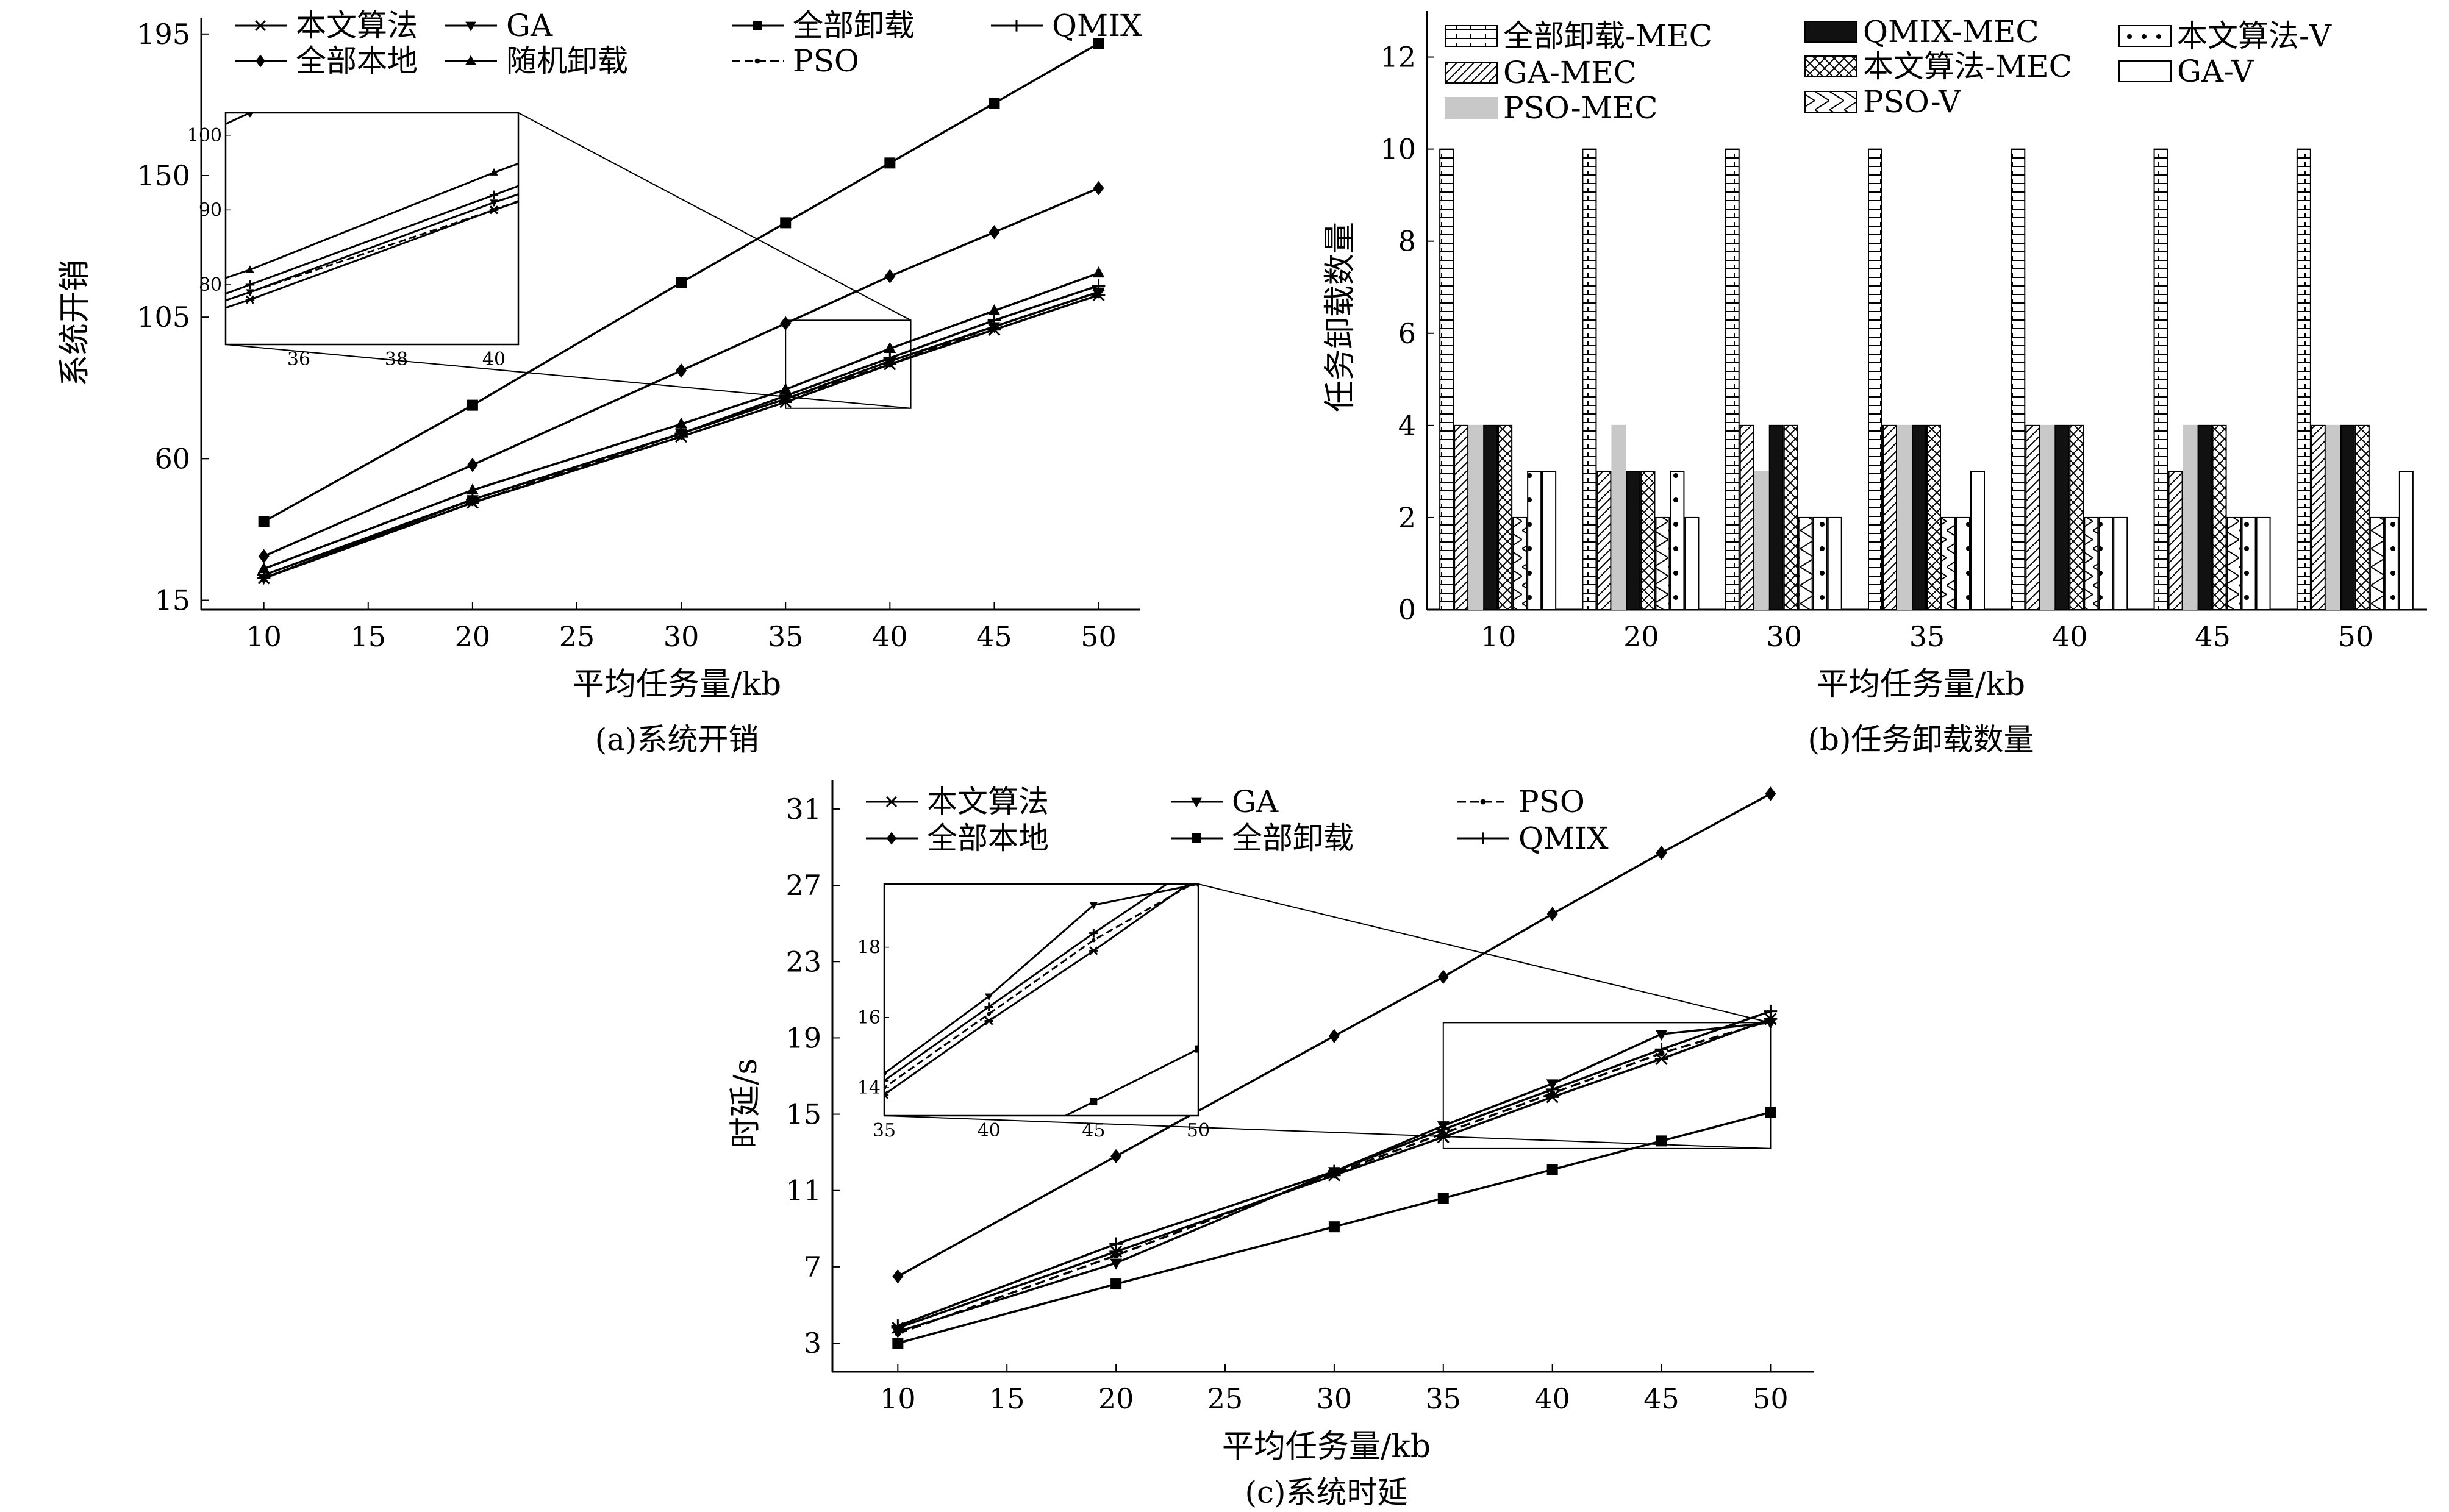  Describe the element at coordinates (869, 1088) in the screenshot. I see `inset-y-tick-label: 14` at that location.